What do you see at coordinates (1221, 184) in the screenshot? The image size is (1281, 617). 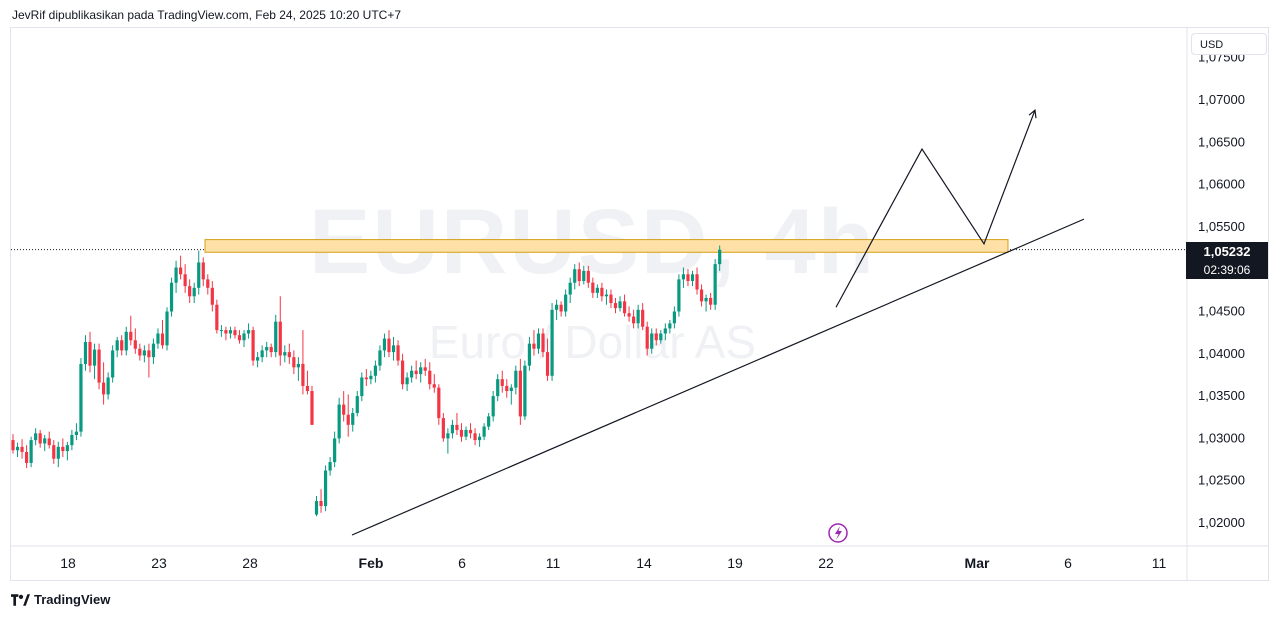 I see `y-tick-label: 1,06000` at bounding box center [1221, 184].